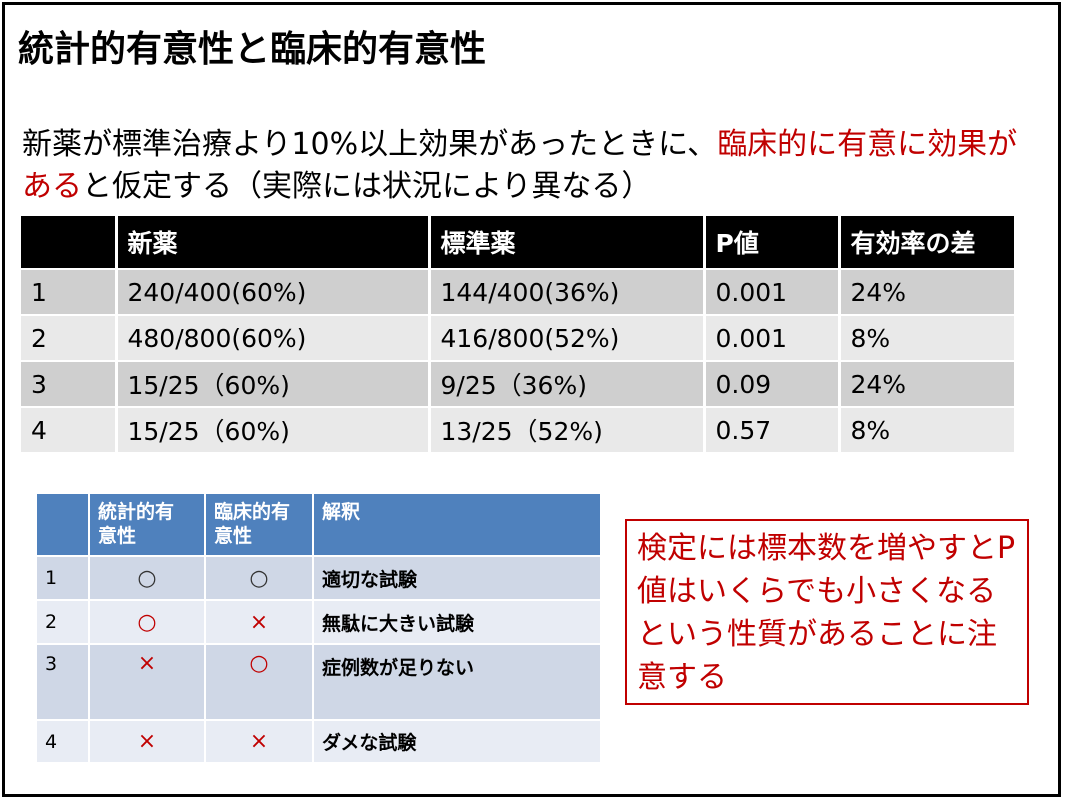  I want to click on standard-drug-cell: 9/25（36%), so click(567, 383).